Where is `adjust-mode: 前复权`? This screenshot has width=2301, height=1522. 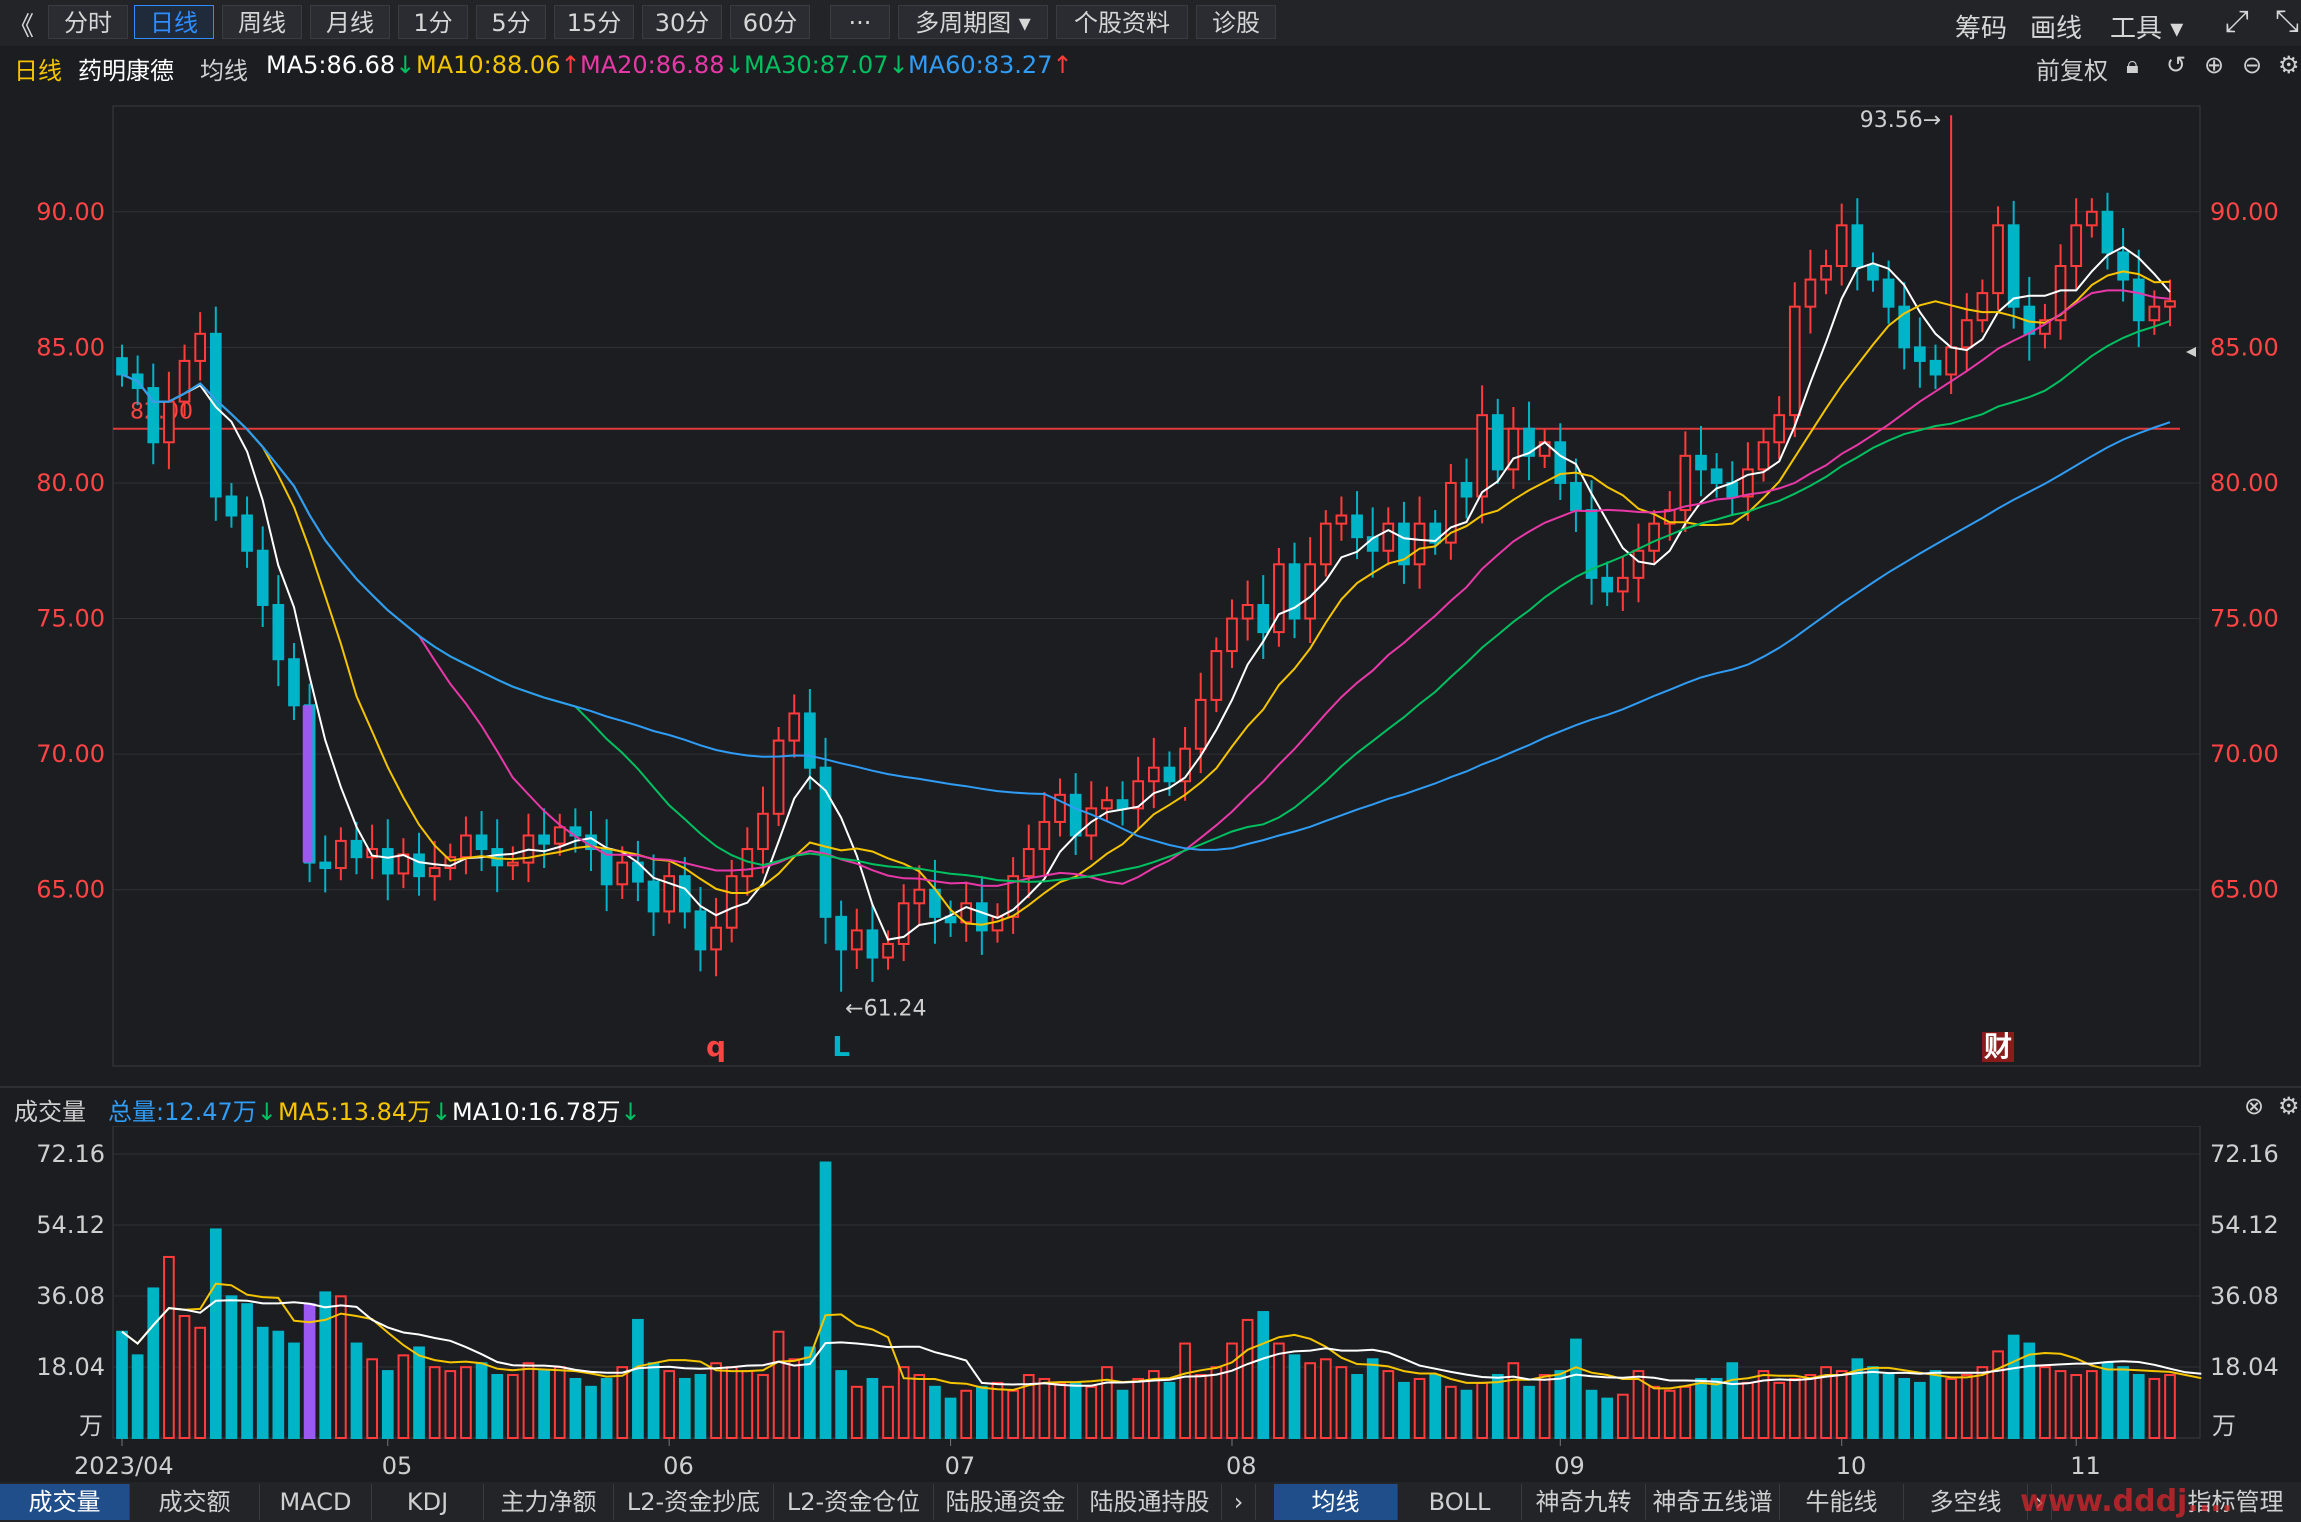 adjust-mode: 前复权 is located at coordinates (2072, 71).